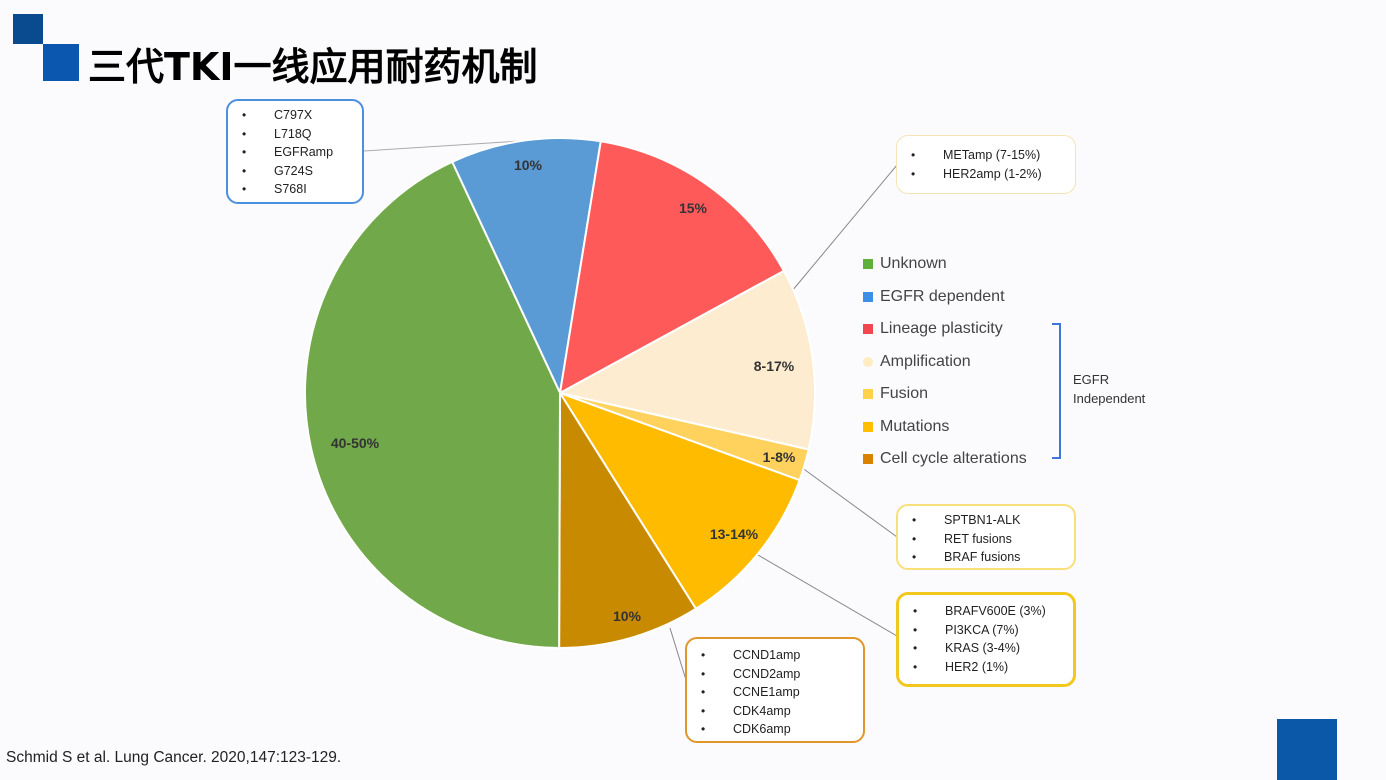  What do you see at coordinates (844, 228) in the screenshot?
I see `connector-amplification` at bounding box center [844, 228].